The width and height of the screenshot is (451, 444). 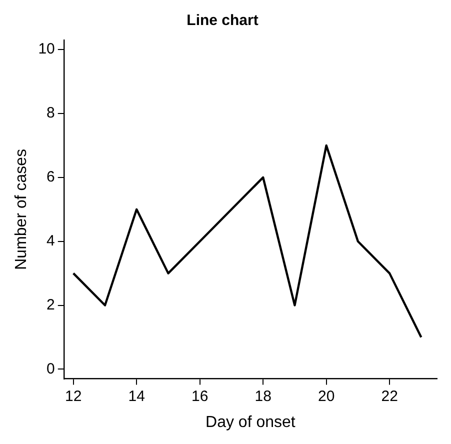 I want to click on y-tick-label: 2, so click(x=50, y=305).